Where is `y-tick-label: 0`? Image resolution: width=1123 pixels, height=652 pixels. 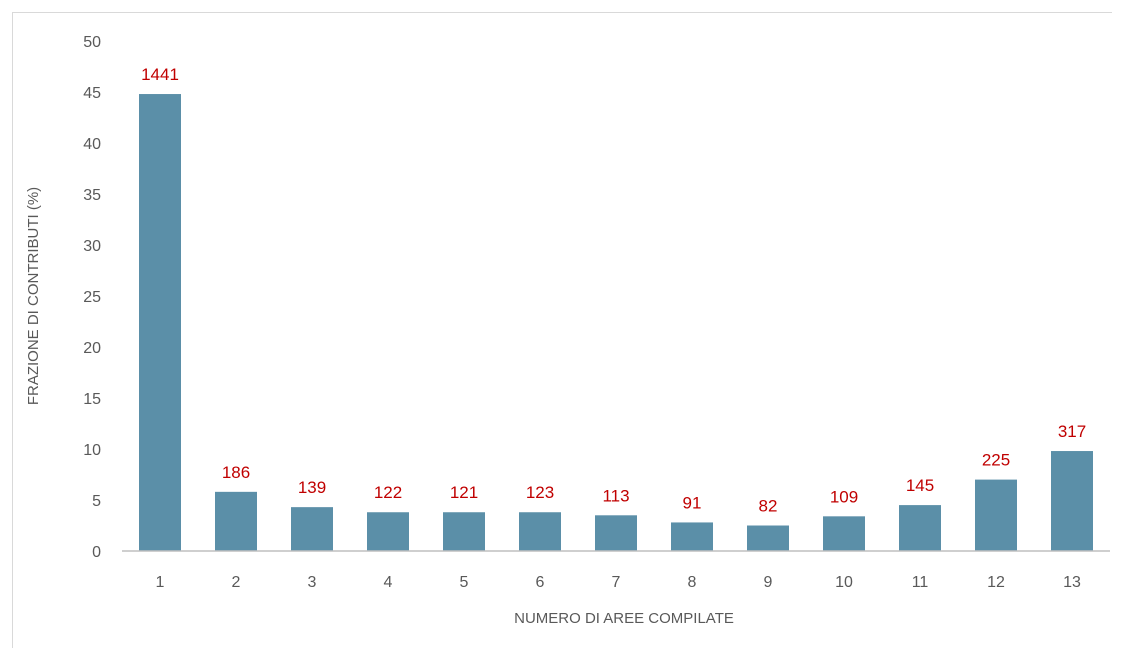
y-tick-label: 0 is located at coordinates (96, 552).